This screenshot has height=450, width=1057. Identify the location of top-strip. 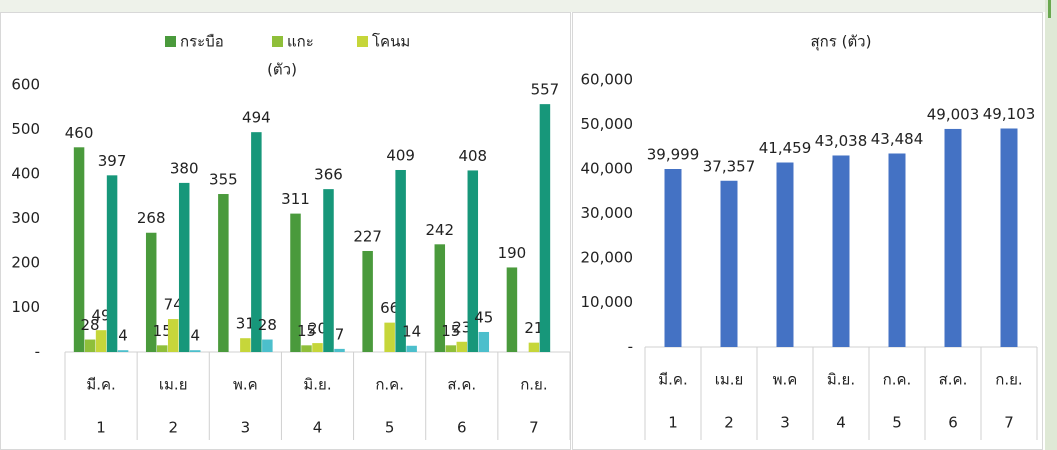
(528, 6).